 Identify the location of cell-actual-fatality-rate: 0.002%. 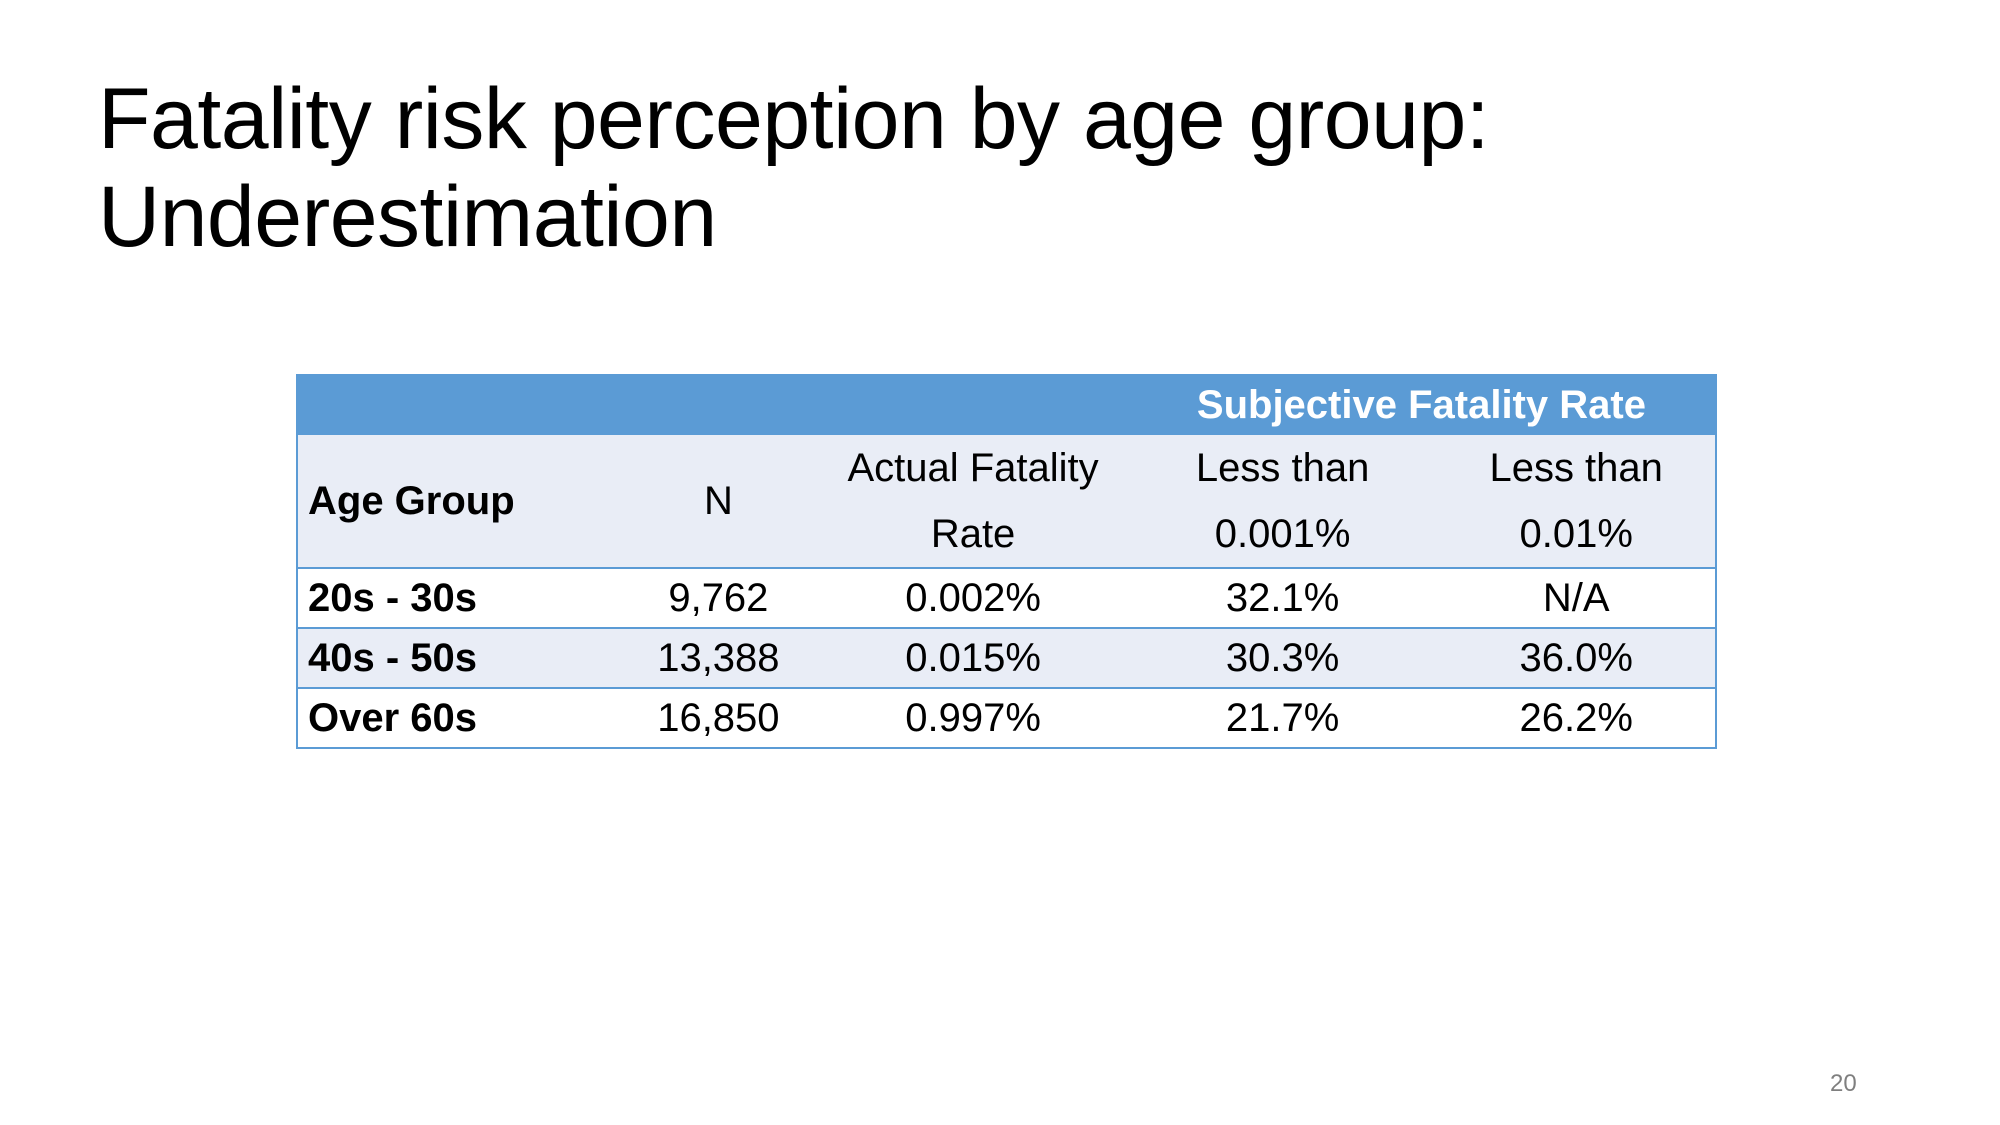
(973, 598).